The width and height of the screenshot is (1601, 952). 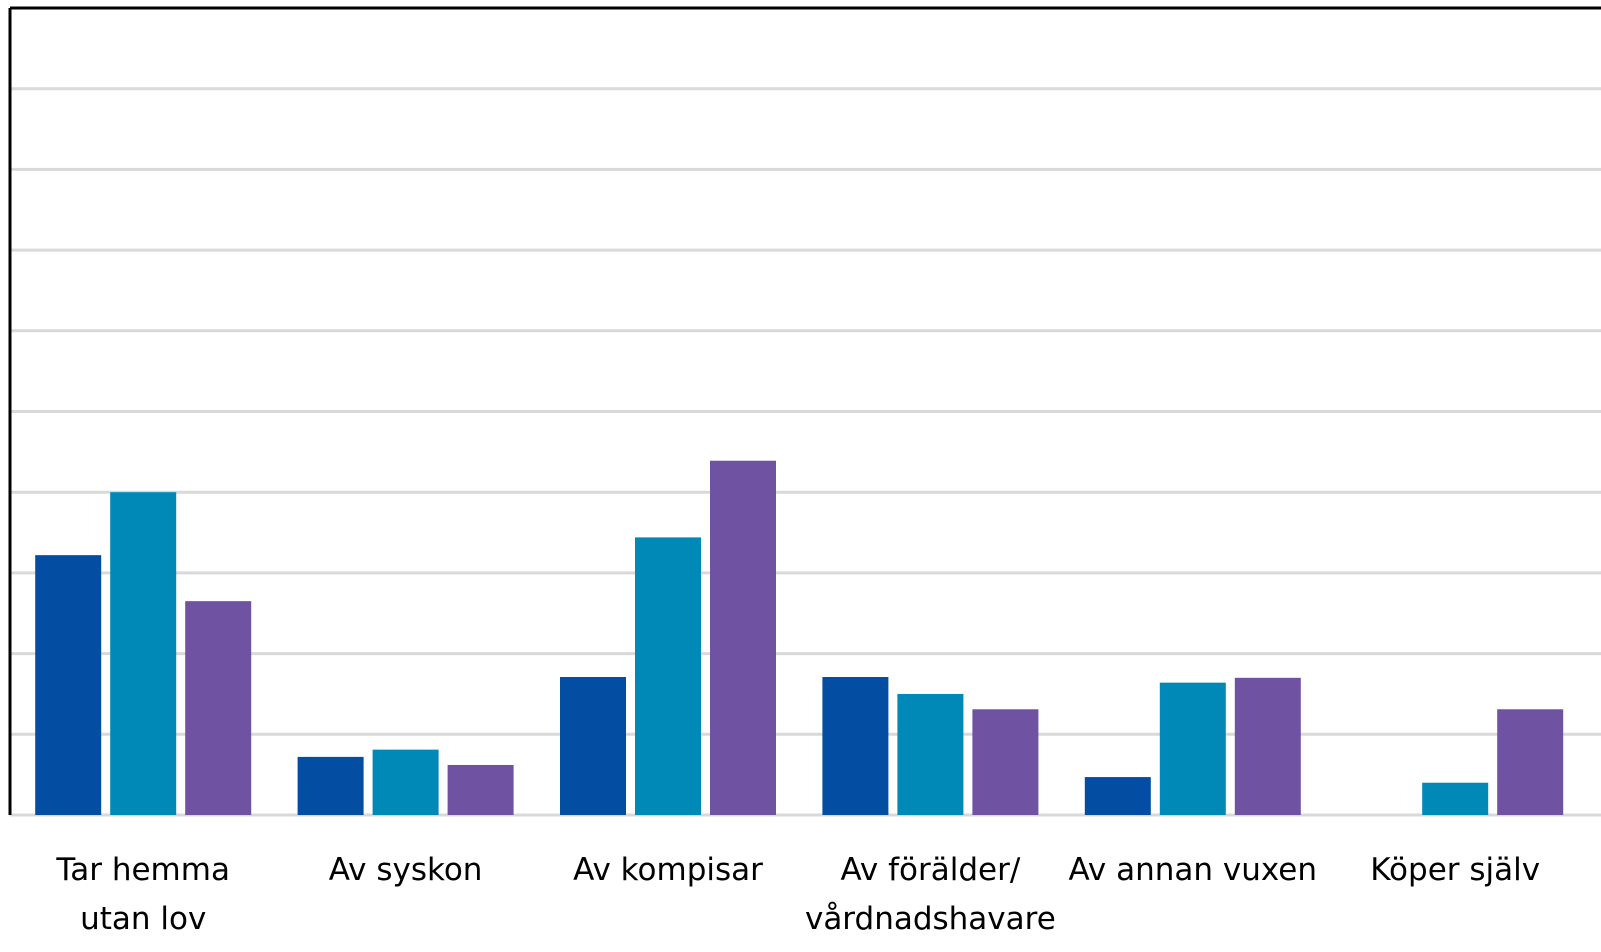 What do you see at coordinates (1455, 870) in the screenshot?
I see `x-tick-label: Köper själv` at bounding box center [1455, 870].